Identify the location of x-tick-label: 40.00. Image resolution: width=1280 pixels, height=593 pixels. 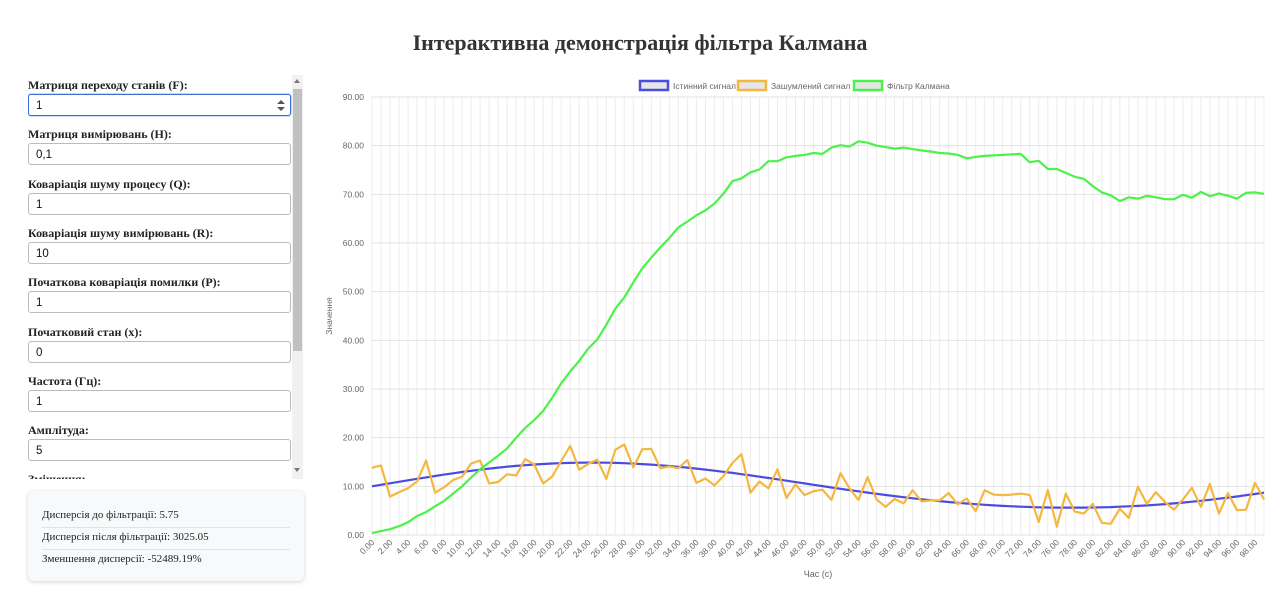
(726, 548).